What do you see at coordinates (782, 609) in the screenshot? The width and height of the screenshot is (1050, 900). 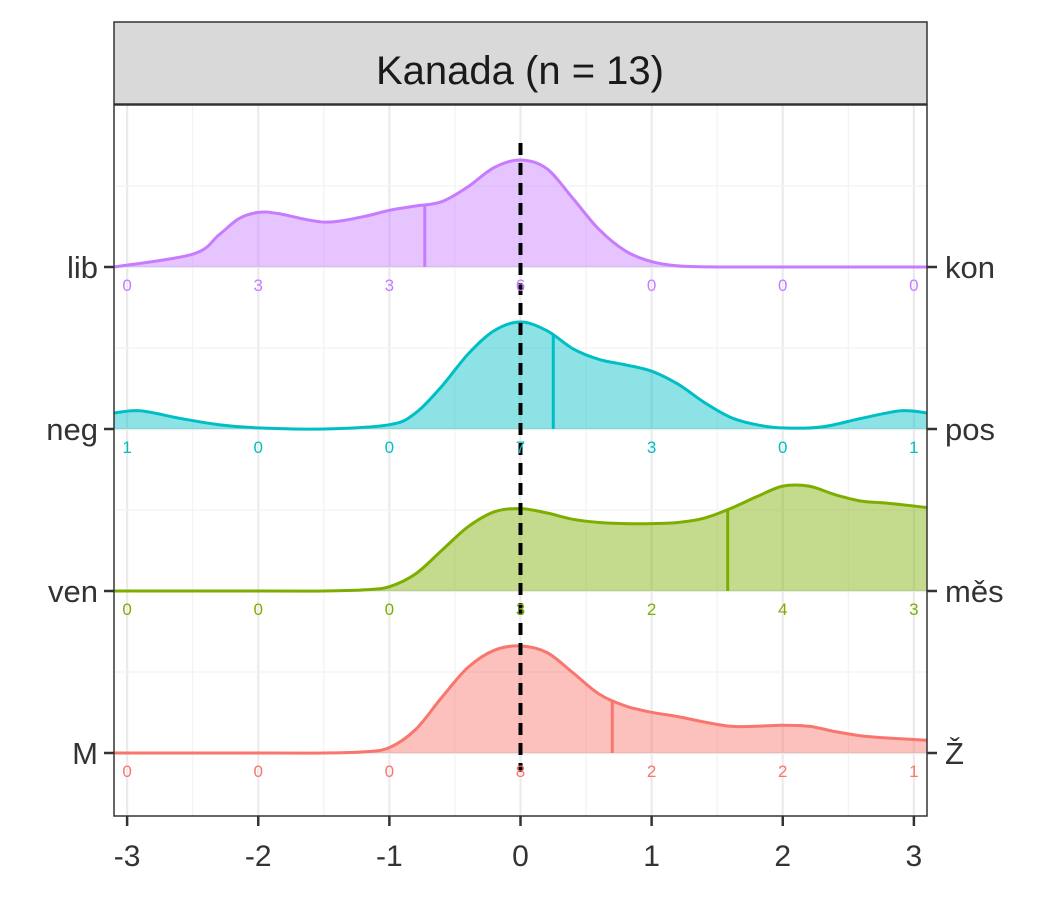 I see `count-label: 4` at bounding box center [782, 609].